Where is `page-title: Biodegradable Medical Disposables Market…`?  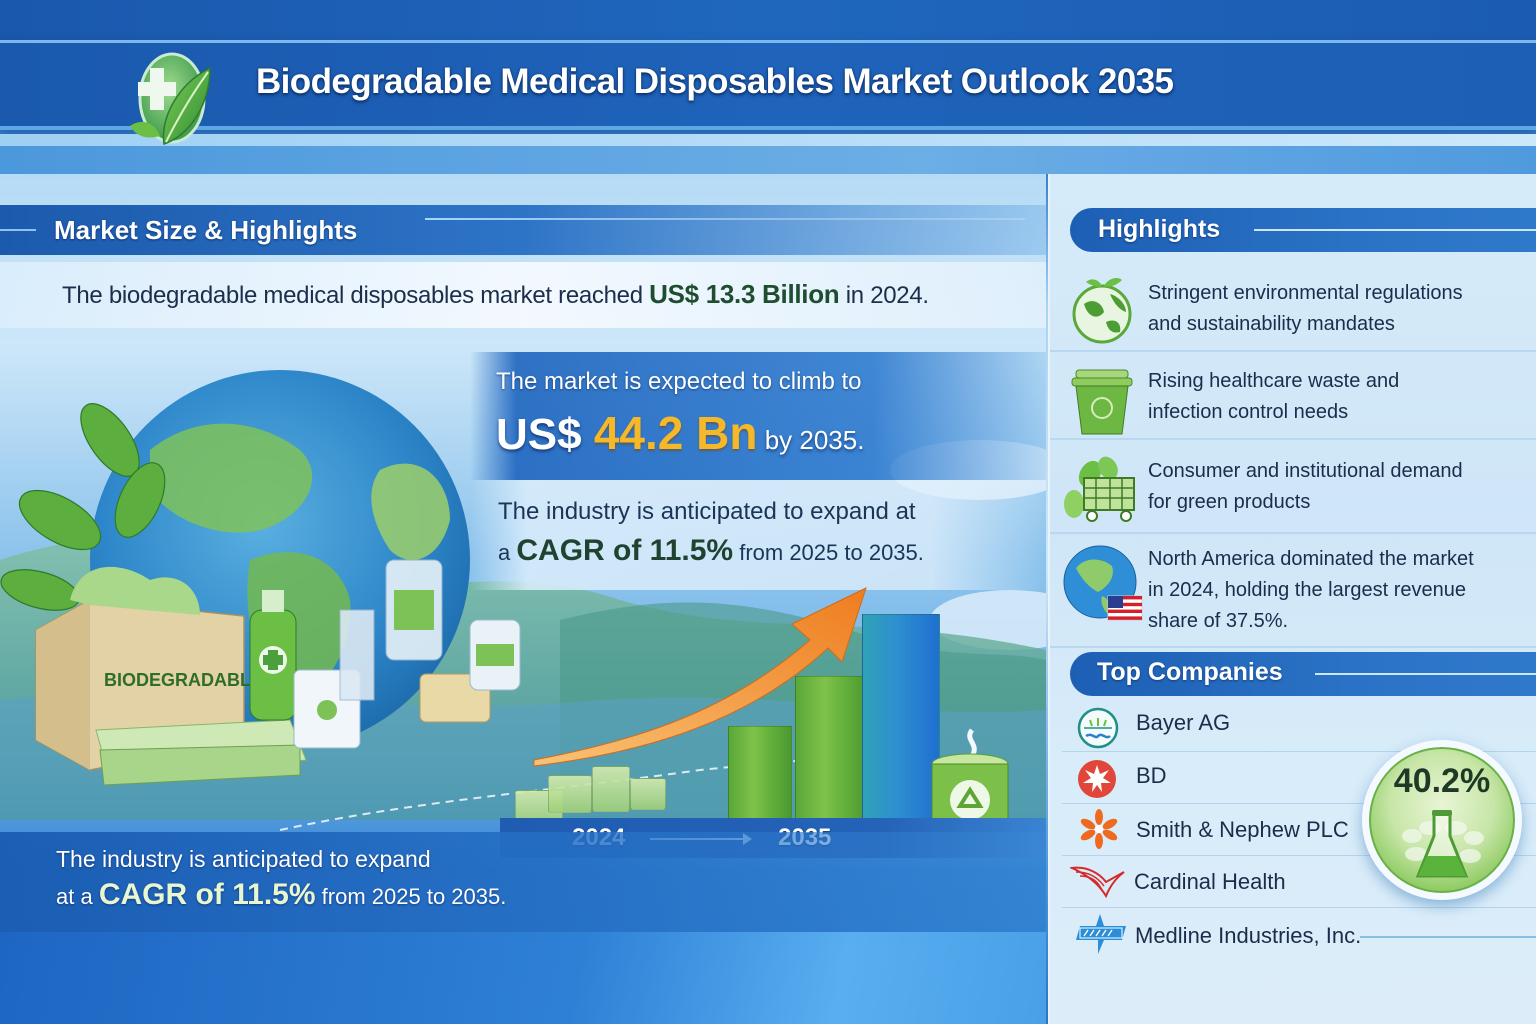
page-title: Biodegradable Medical Disposables Market… is located at coordinates (715, 81).